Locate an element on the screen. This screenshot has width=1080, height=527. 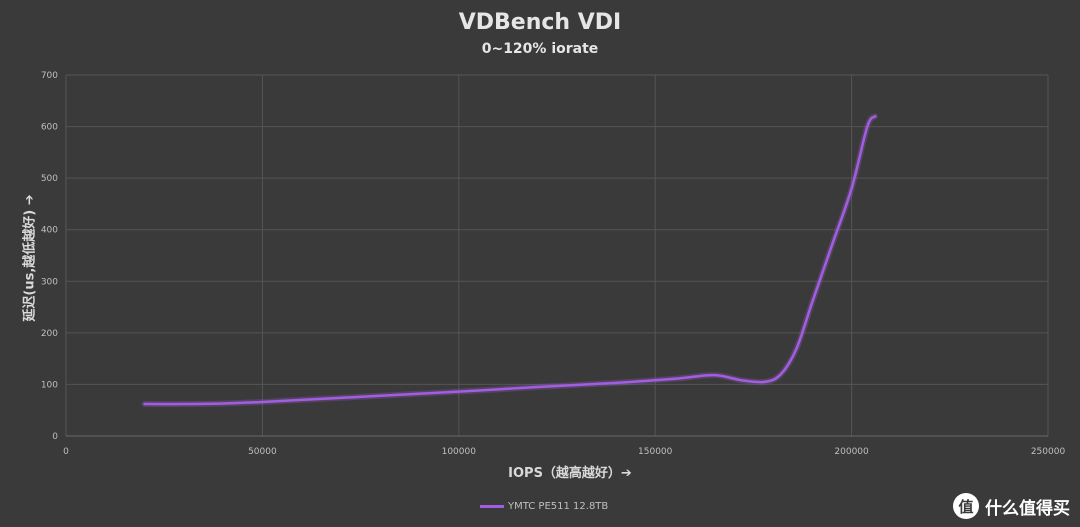
x-tick-label: 150000 is located at coordinates (655, 452).